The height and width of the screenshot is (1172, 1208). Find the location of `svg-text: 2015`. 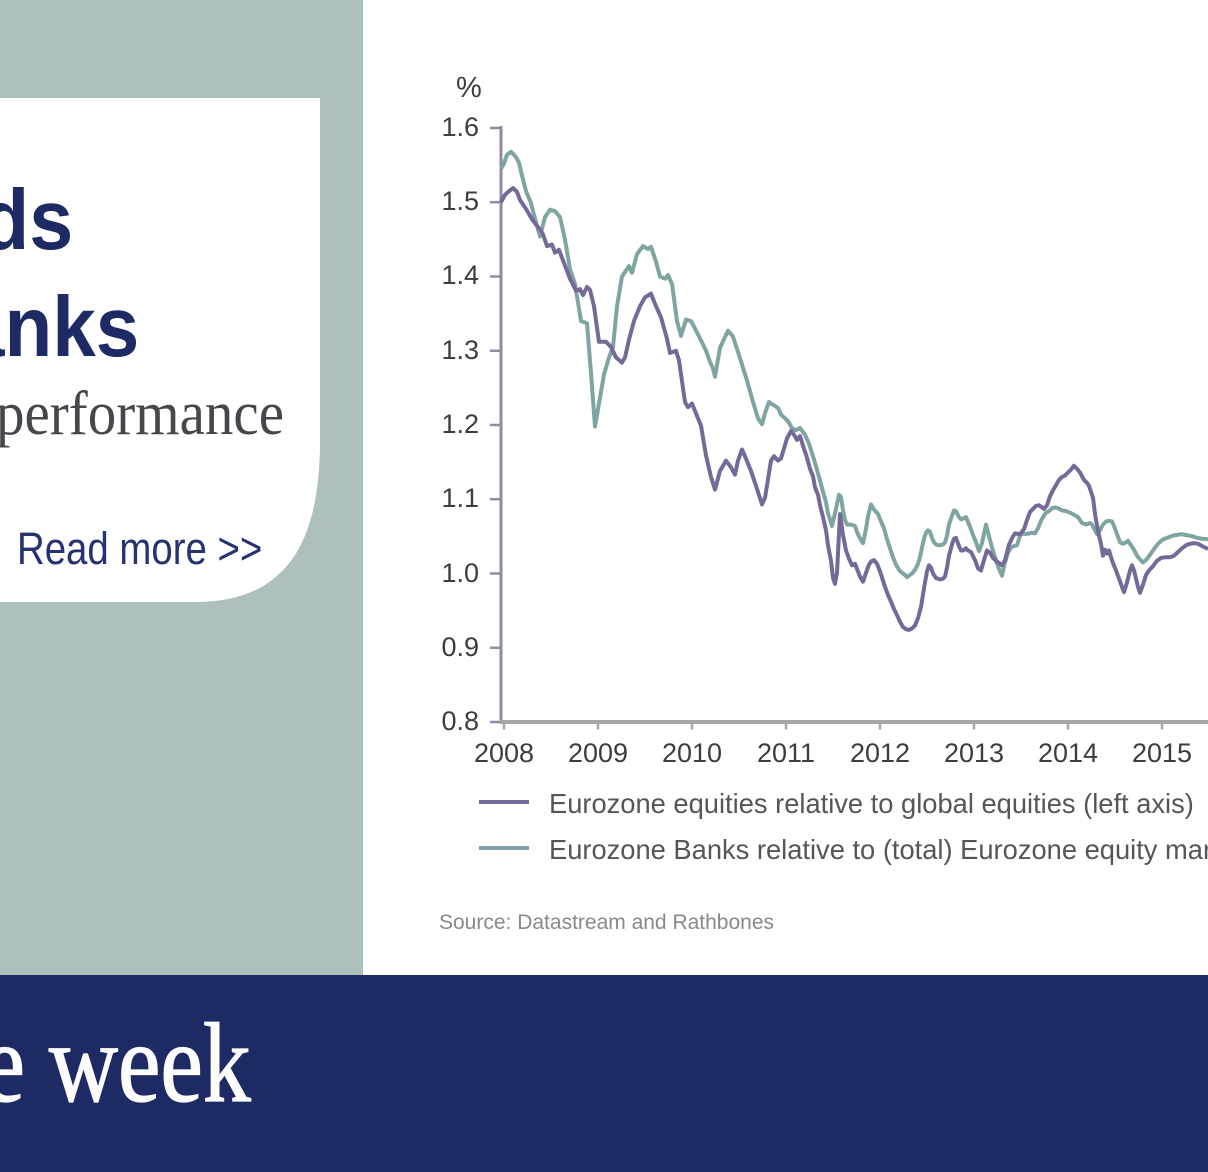

svg-text: 2015 is located at coordinates (1162, 753).